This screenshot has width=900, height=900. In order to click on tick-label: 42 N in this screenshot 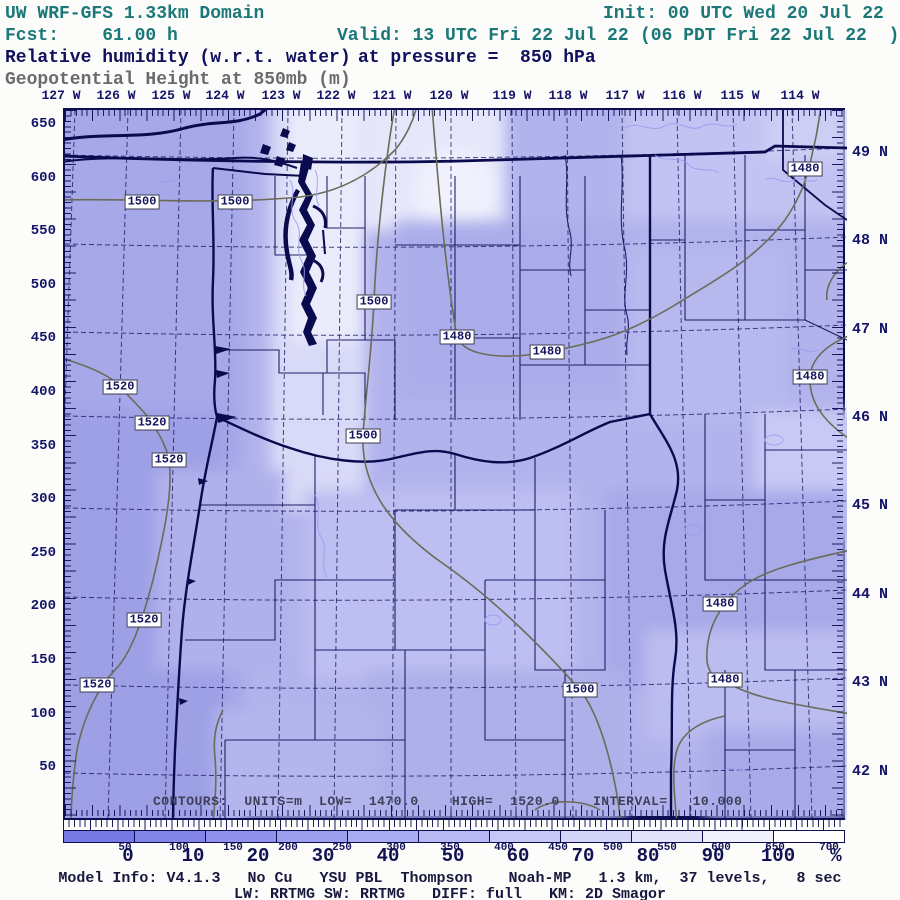, I will do `click(870, 771)`.